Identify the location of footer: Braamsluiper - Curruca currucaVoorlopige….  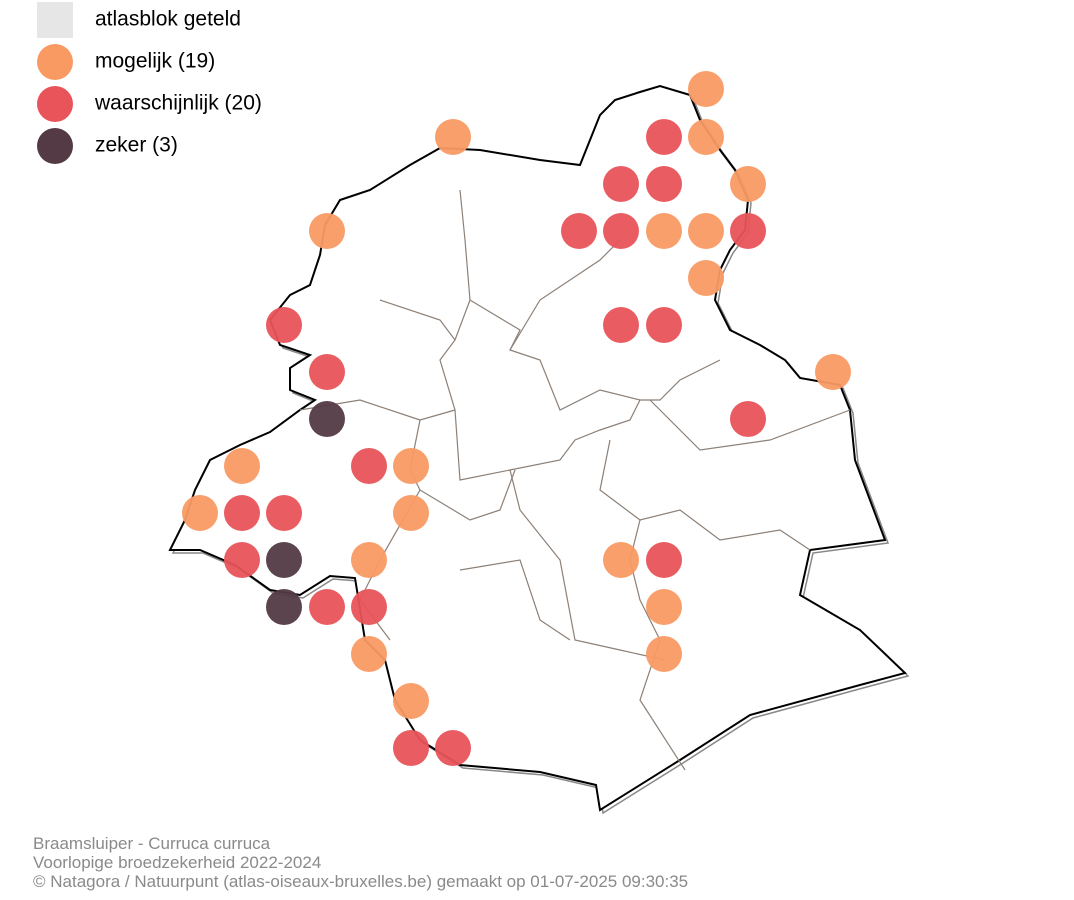
(360, 862).